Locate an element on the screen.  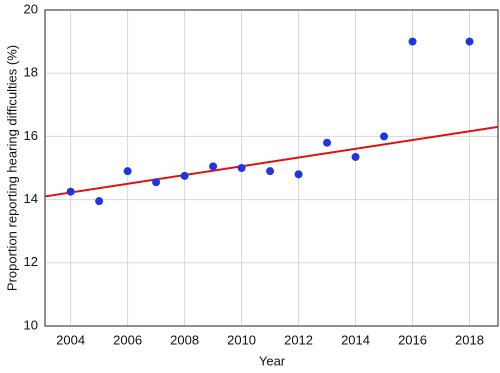
y-tick-label: 14 is located at coordinates (31, 198).